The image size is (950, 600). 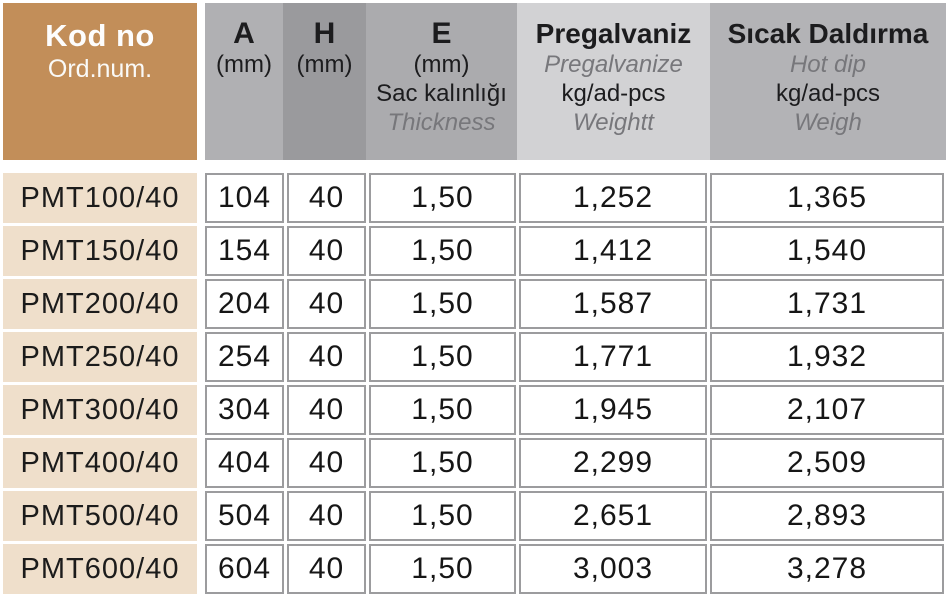 What do you see at coordinates (102, 198) in the screenshot?
I see `code-cell: PMT100/40` at bounding box center [102, 198].